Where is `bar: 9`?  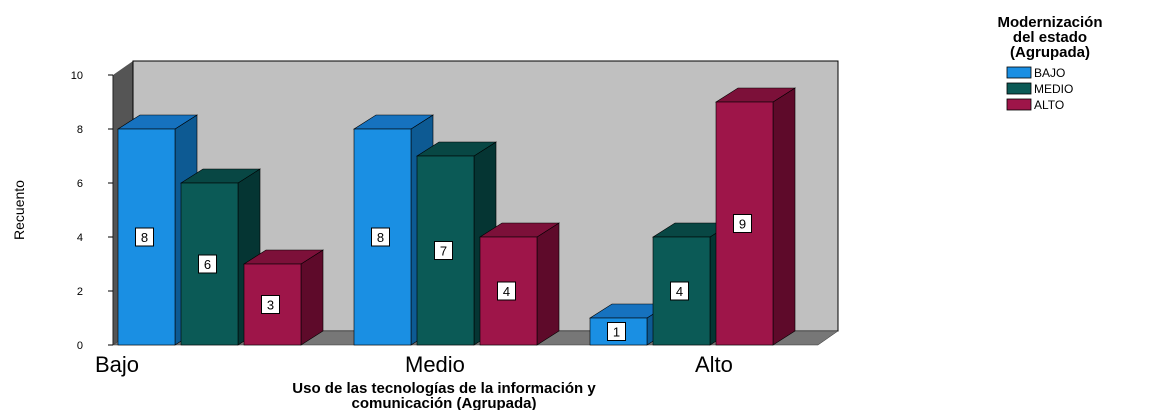 bar: 9 is located at coordinates (755, 216).